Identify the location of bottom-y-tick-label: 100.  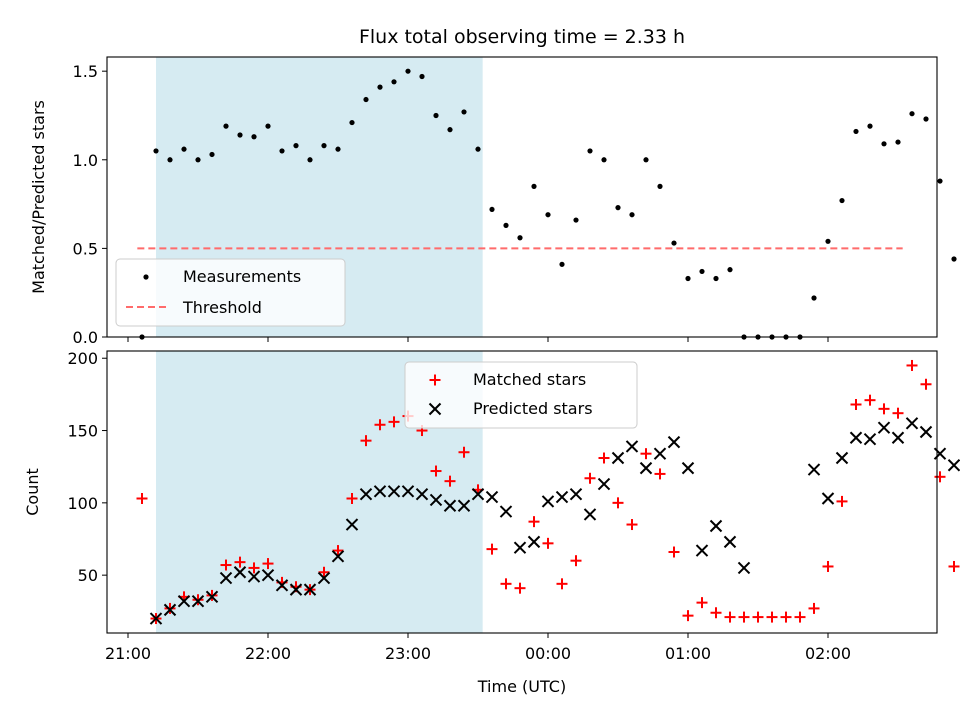
(82, 503).